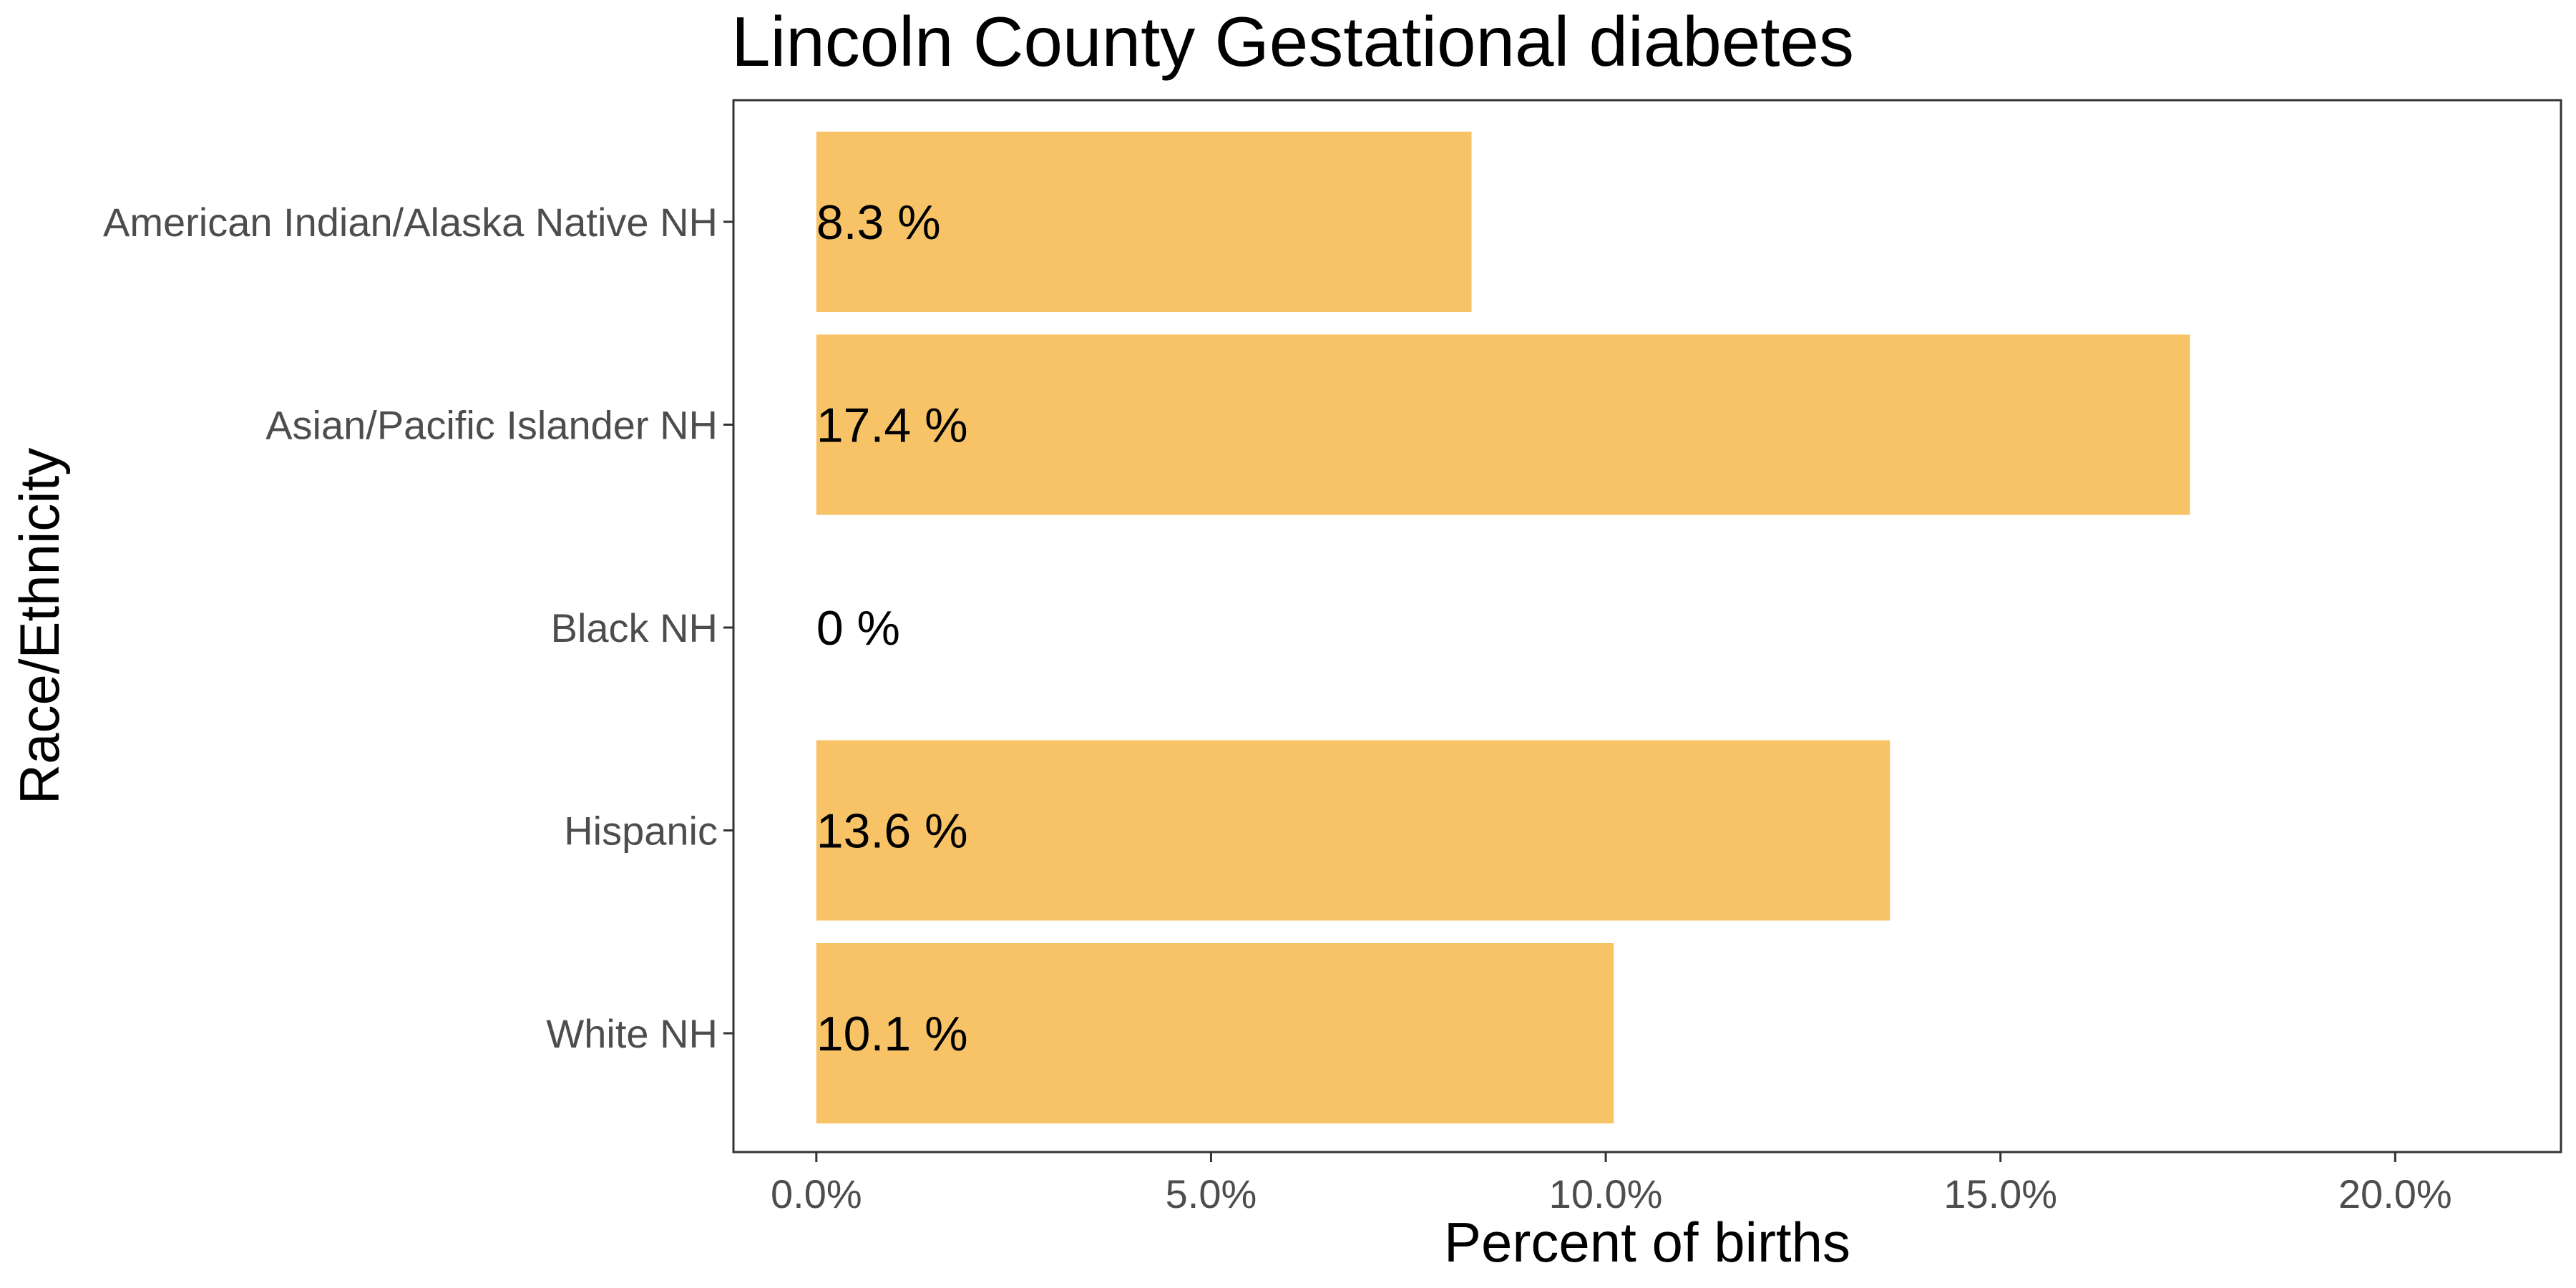  I want to click on x-tick-label: 15.0%, so click(2000, 1193).